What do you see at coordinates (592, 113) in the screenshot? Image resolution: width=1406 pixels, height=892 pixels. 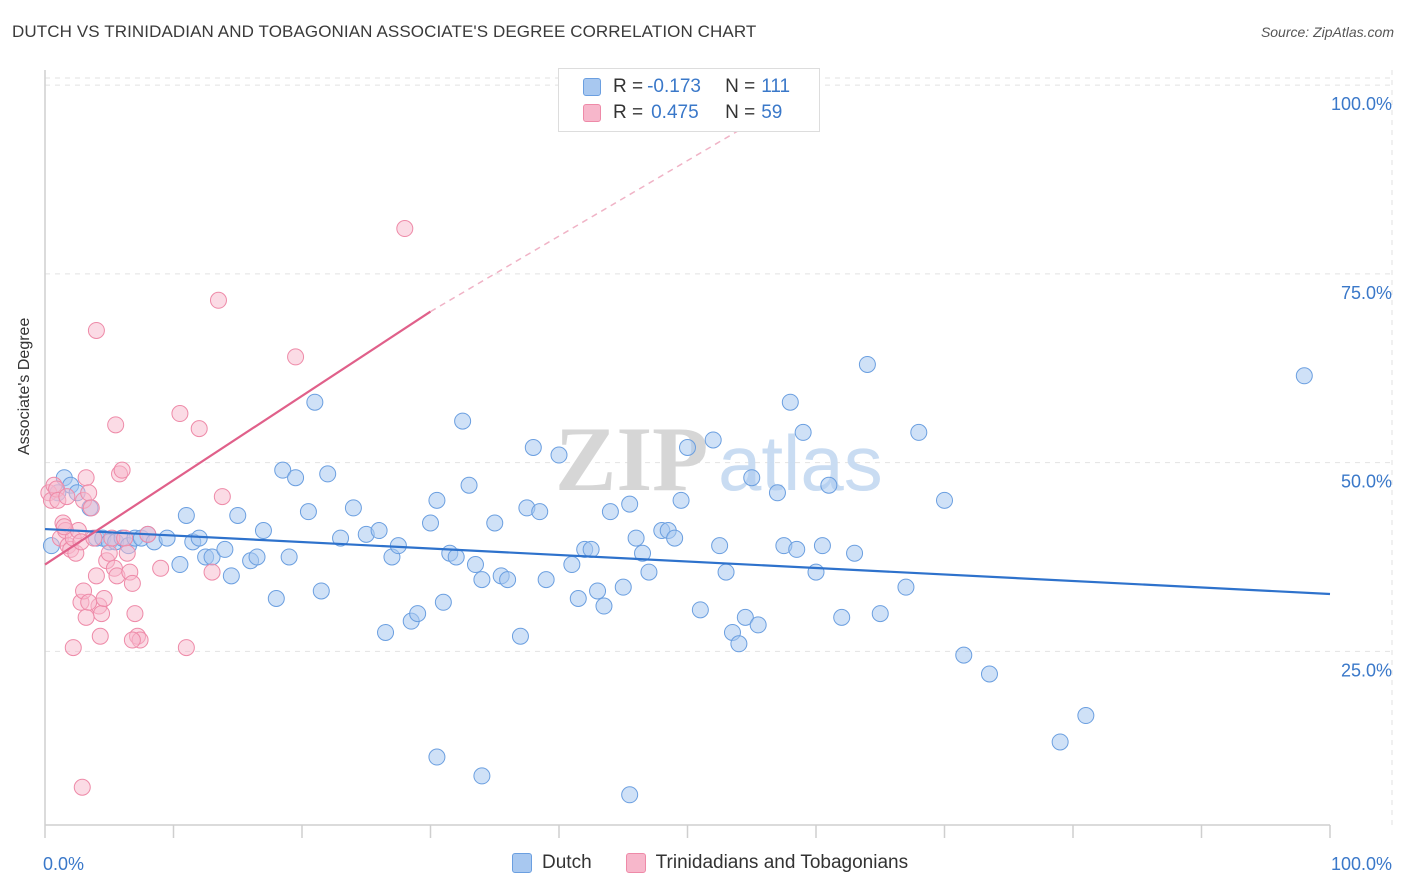 I see `trini-swatch` at bounding box center [592, 113].